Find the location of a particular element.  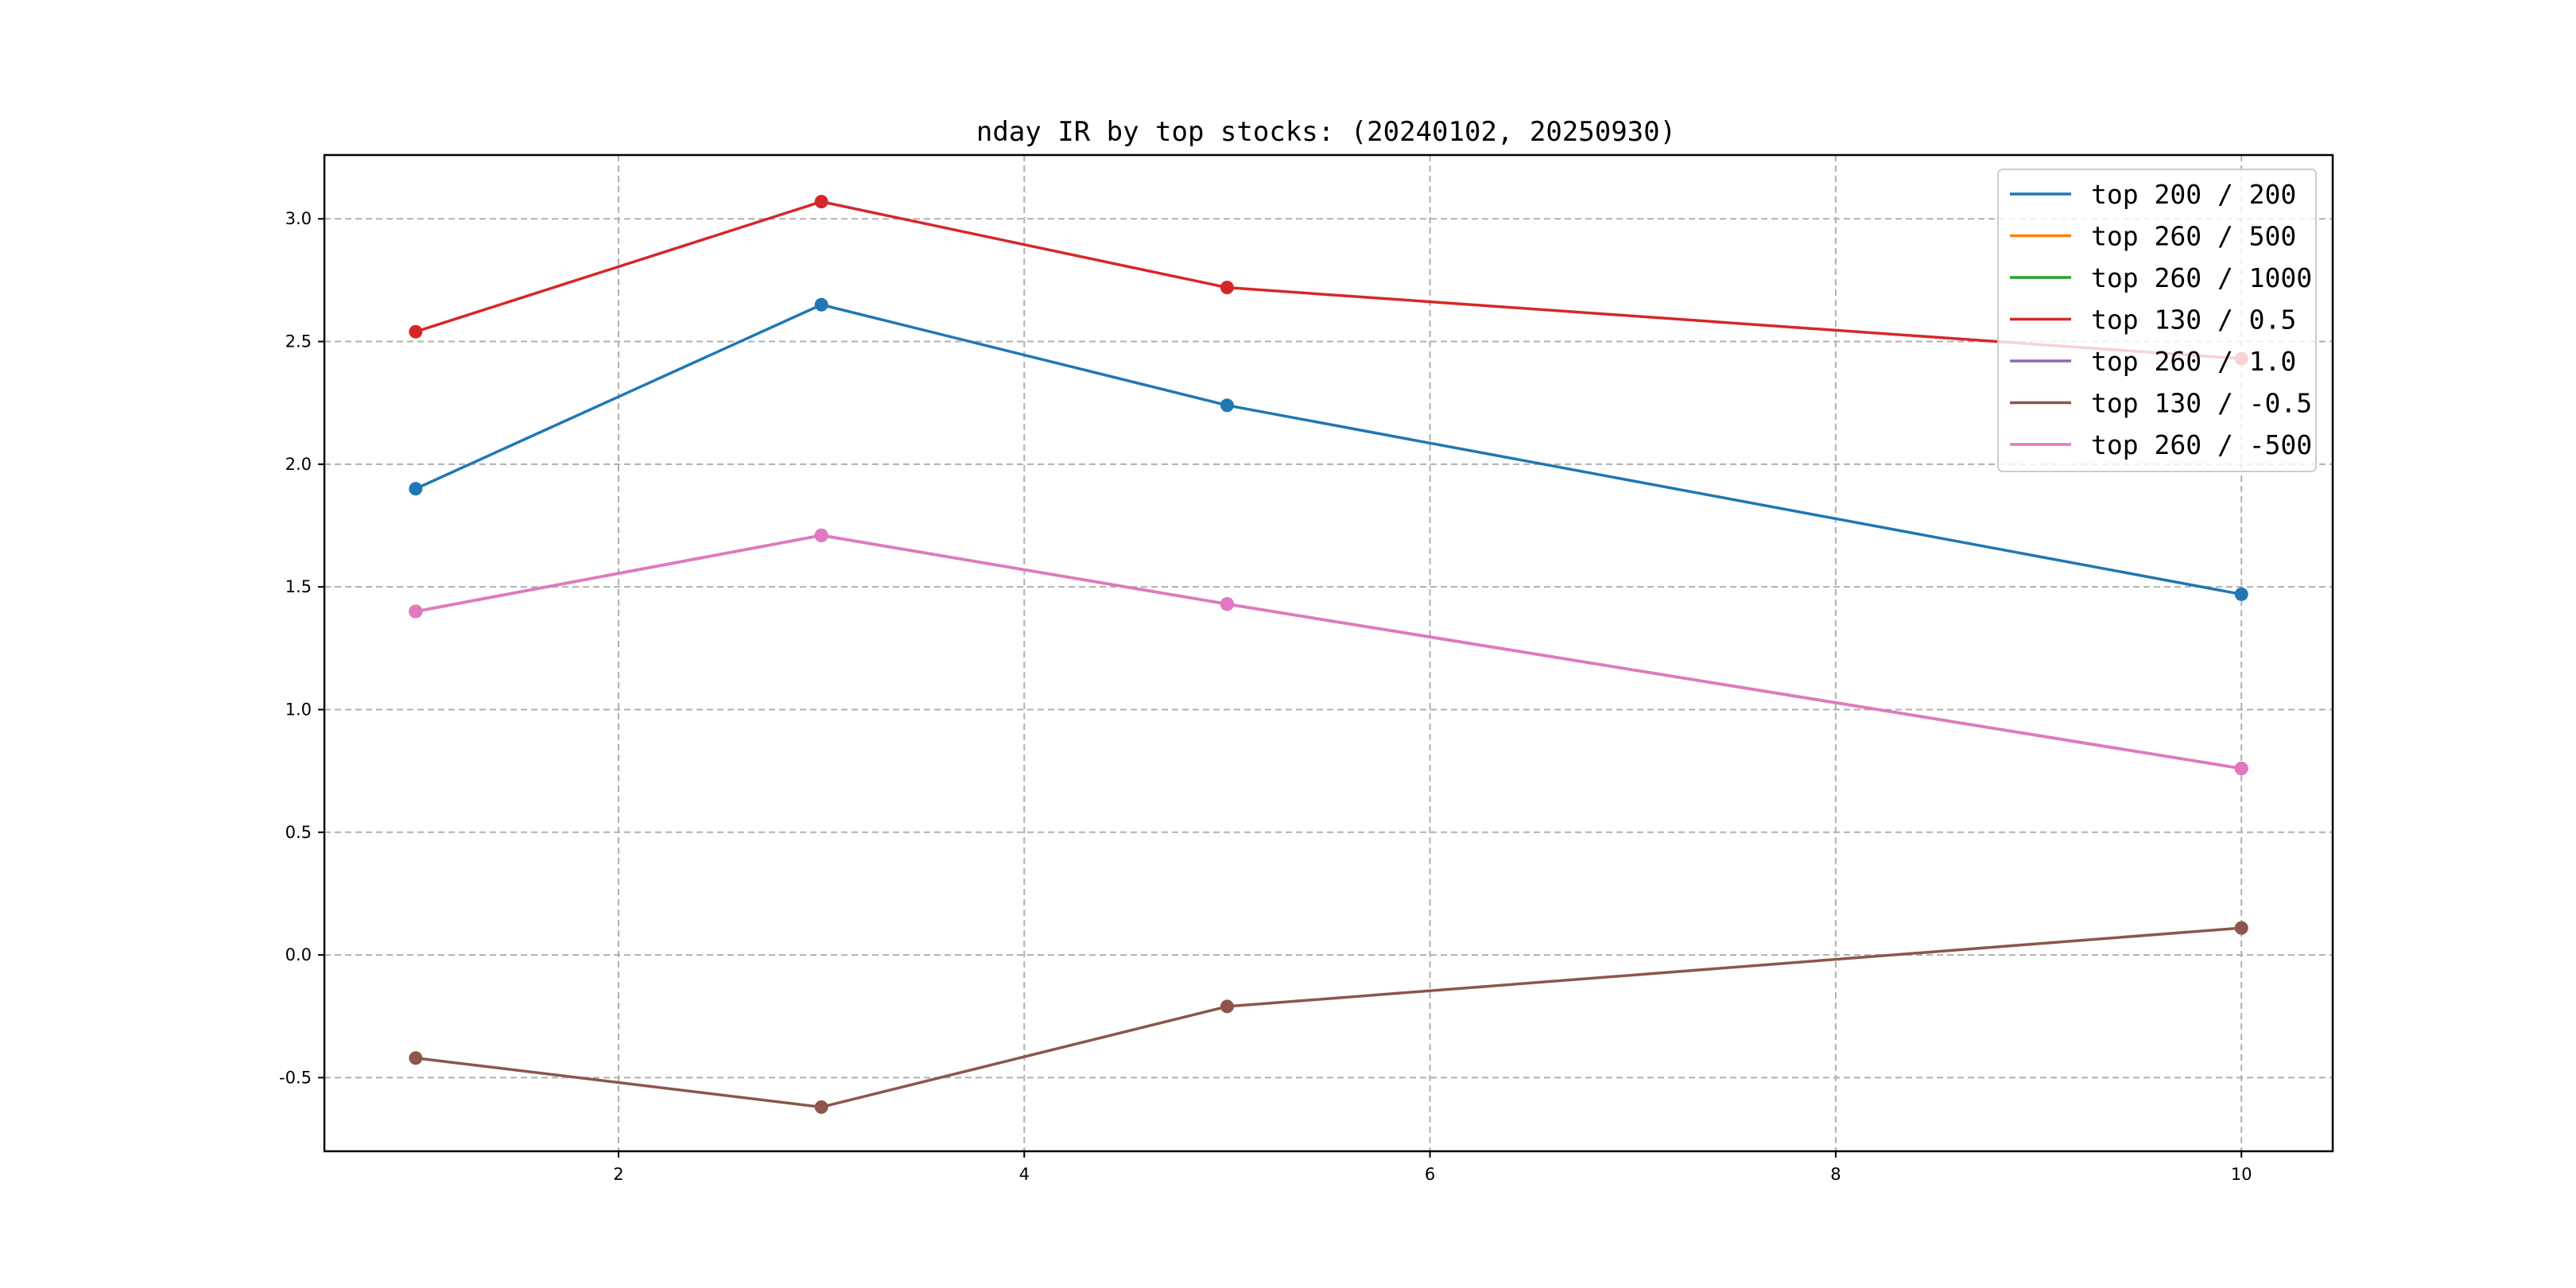

x-tick-label: 10 is located at coordinates (2242, 1174).